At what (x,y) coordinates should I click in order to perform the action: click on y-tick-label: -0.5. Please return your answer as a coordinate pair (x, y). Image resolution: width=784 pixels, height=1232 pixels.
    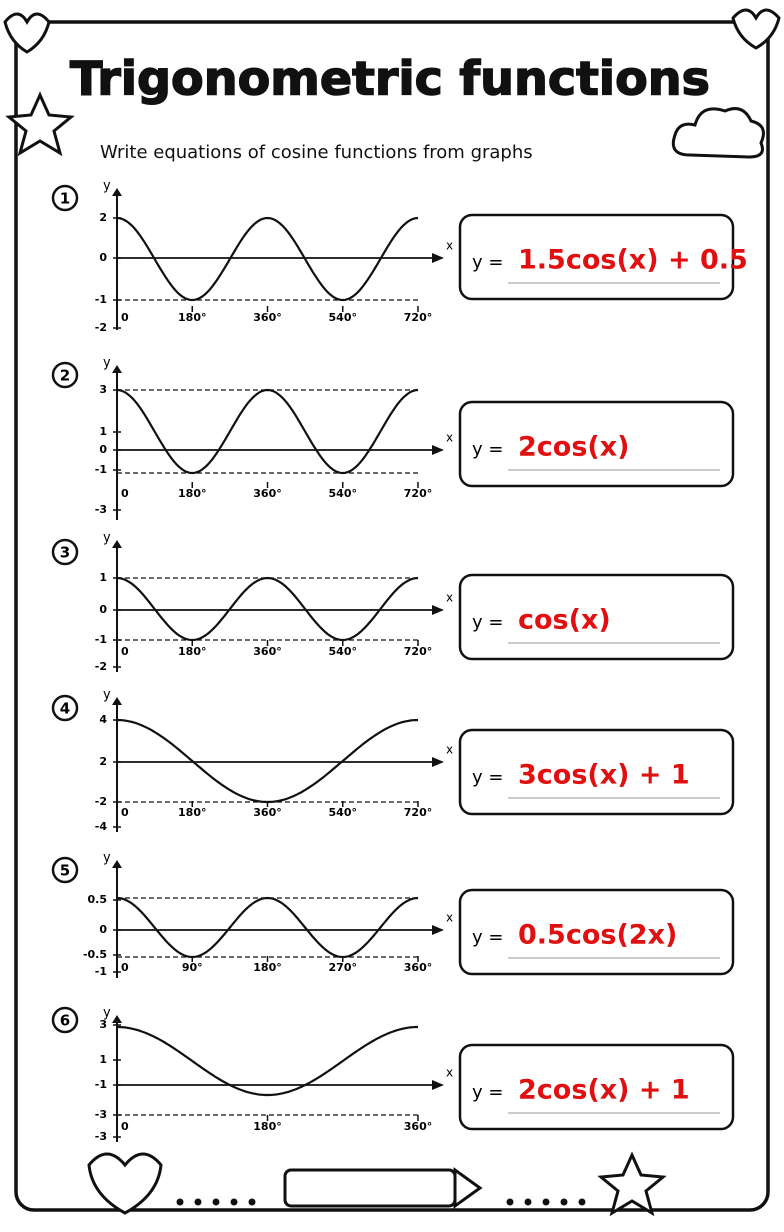
    Looking at the image, I should click on (95, 954).